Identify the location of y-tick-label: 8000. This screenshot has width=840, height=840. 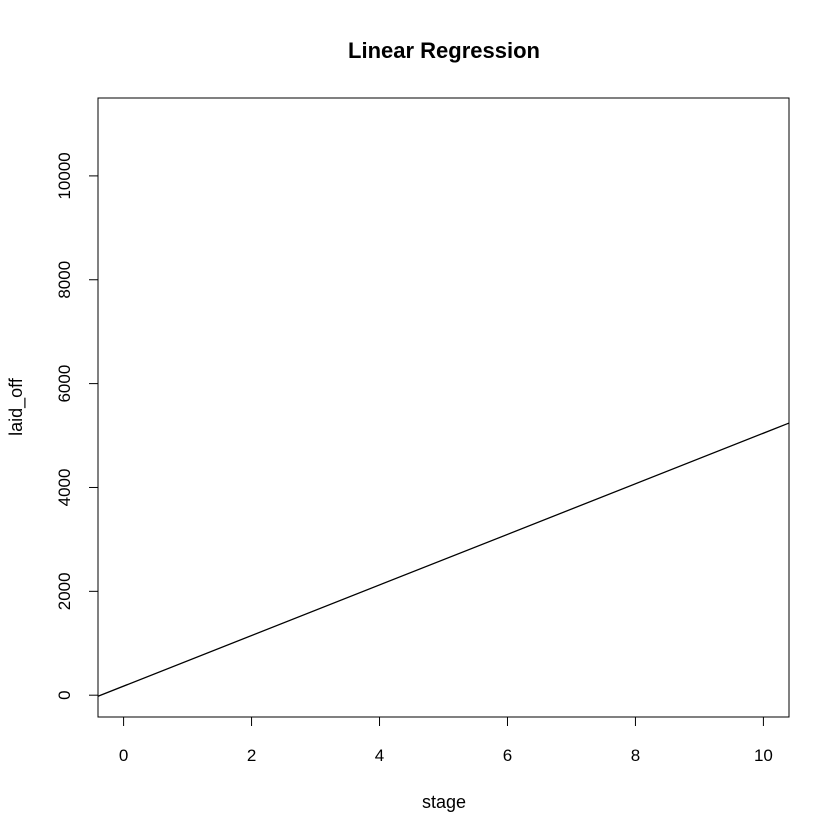
(64, 280).